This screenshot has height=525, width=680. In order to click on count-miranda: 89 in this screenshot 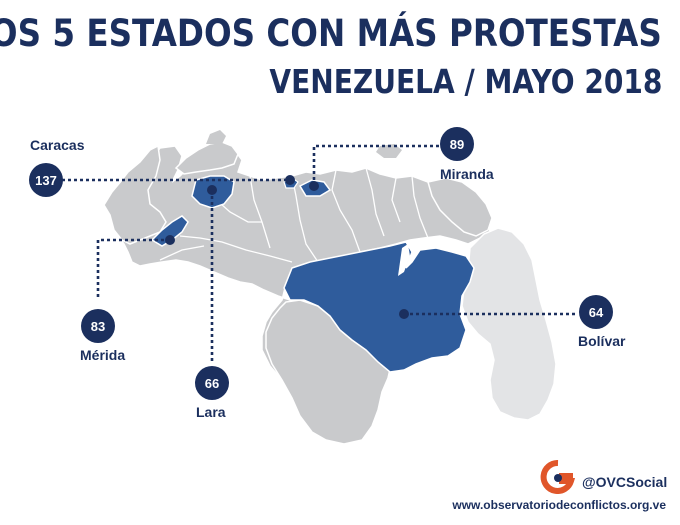, I will do `click(457, 144)`.